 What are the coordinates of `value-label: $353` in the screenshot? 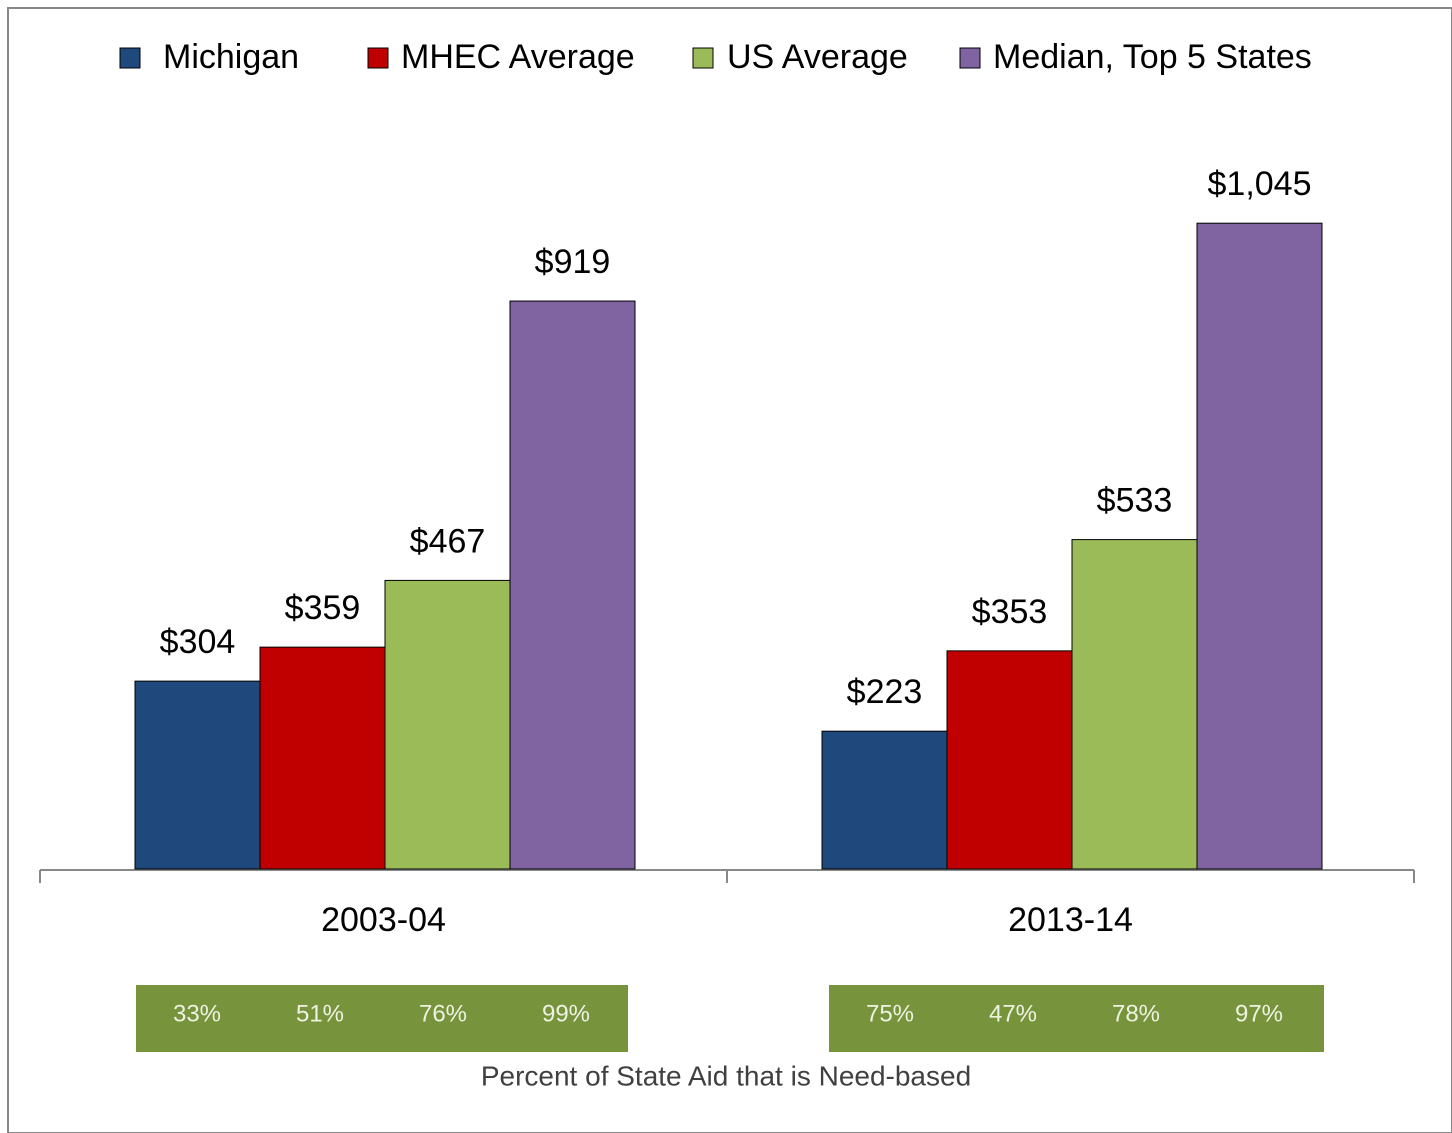 It's located at (1010, 612).